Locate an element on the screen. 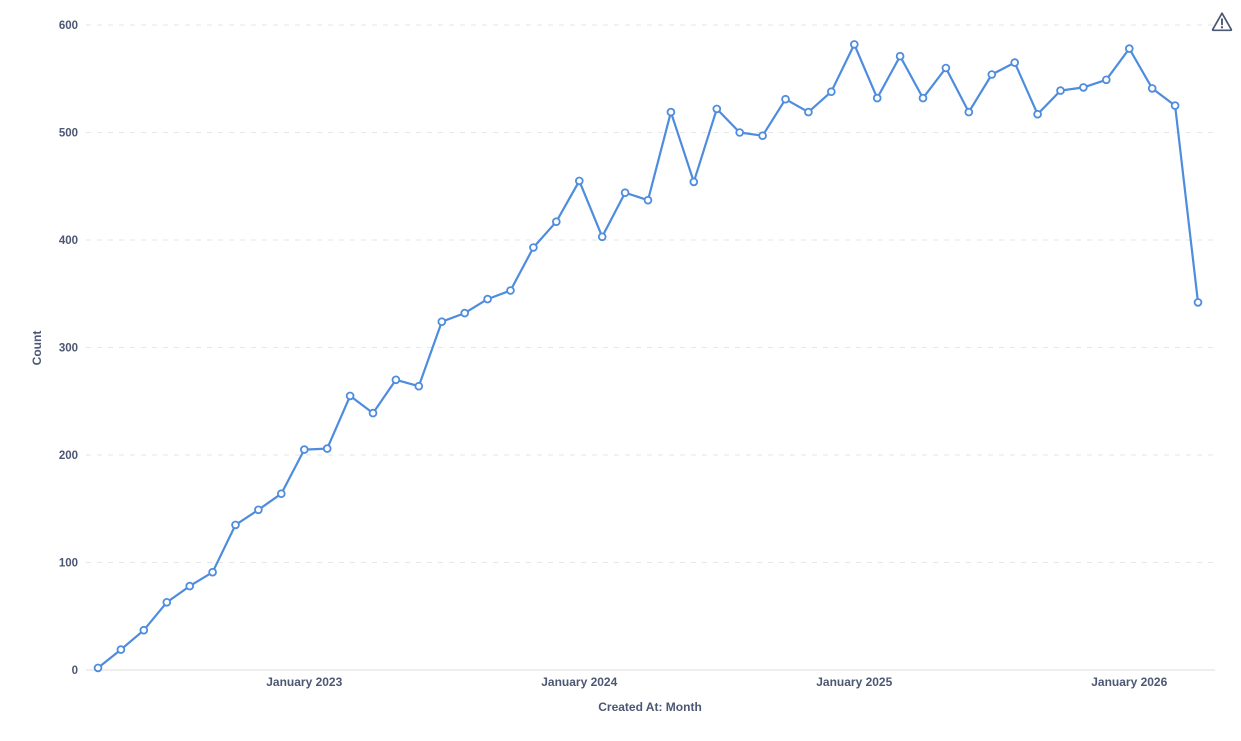 The image size is (1241, 741). y-tick-label: 200 is located at coordinates (68, 456).